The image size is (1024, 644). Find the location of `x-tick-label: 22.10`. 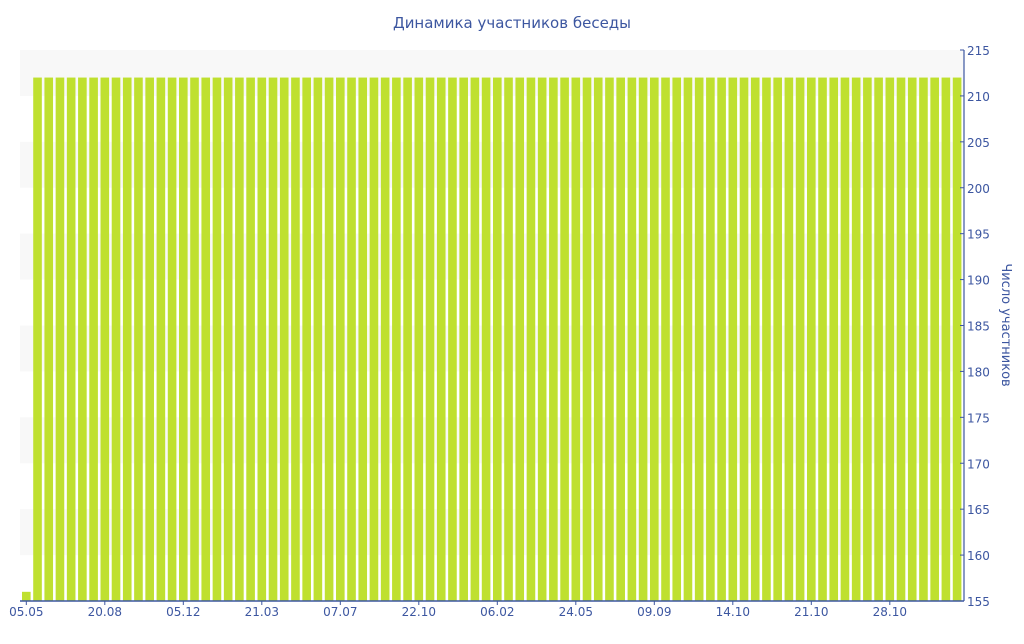

x-tick-label: 22.10 is located at coordinates (419, 612).